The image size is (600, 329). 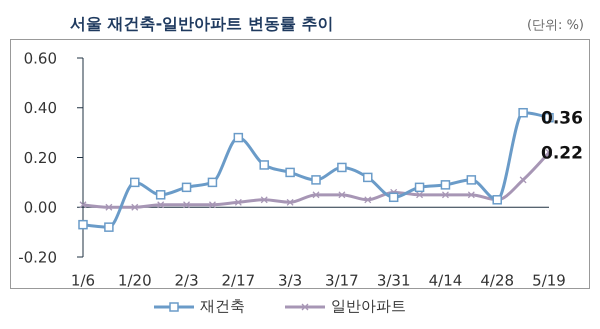 What do you see at coordinates (40, 58) in the screenshot?
I see `y-tick-label: 0.60` at bounding box center [40, 58].